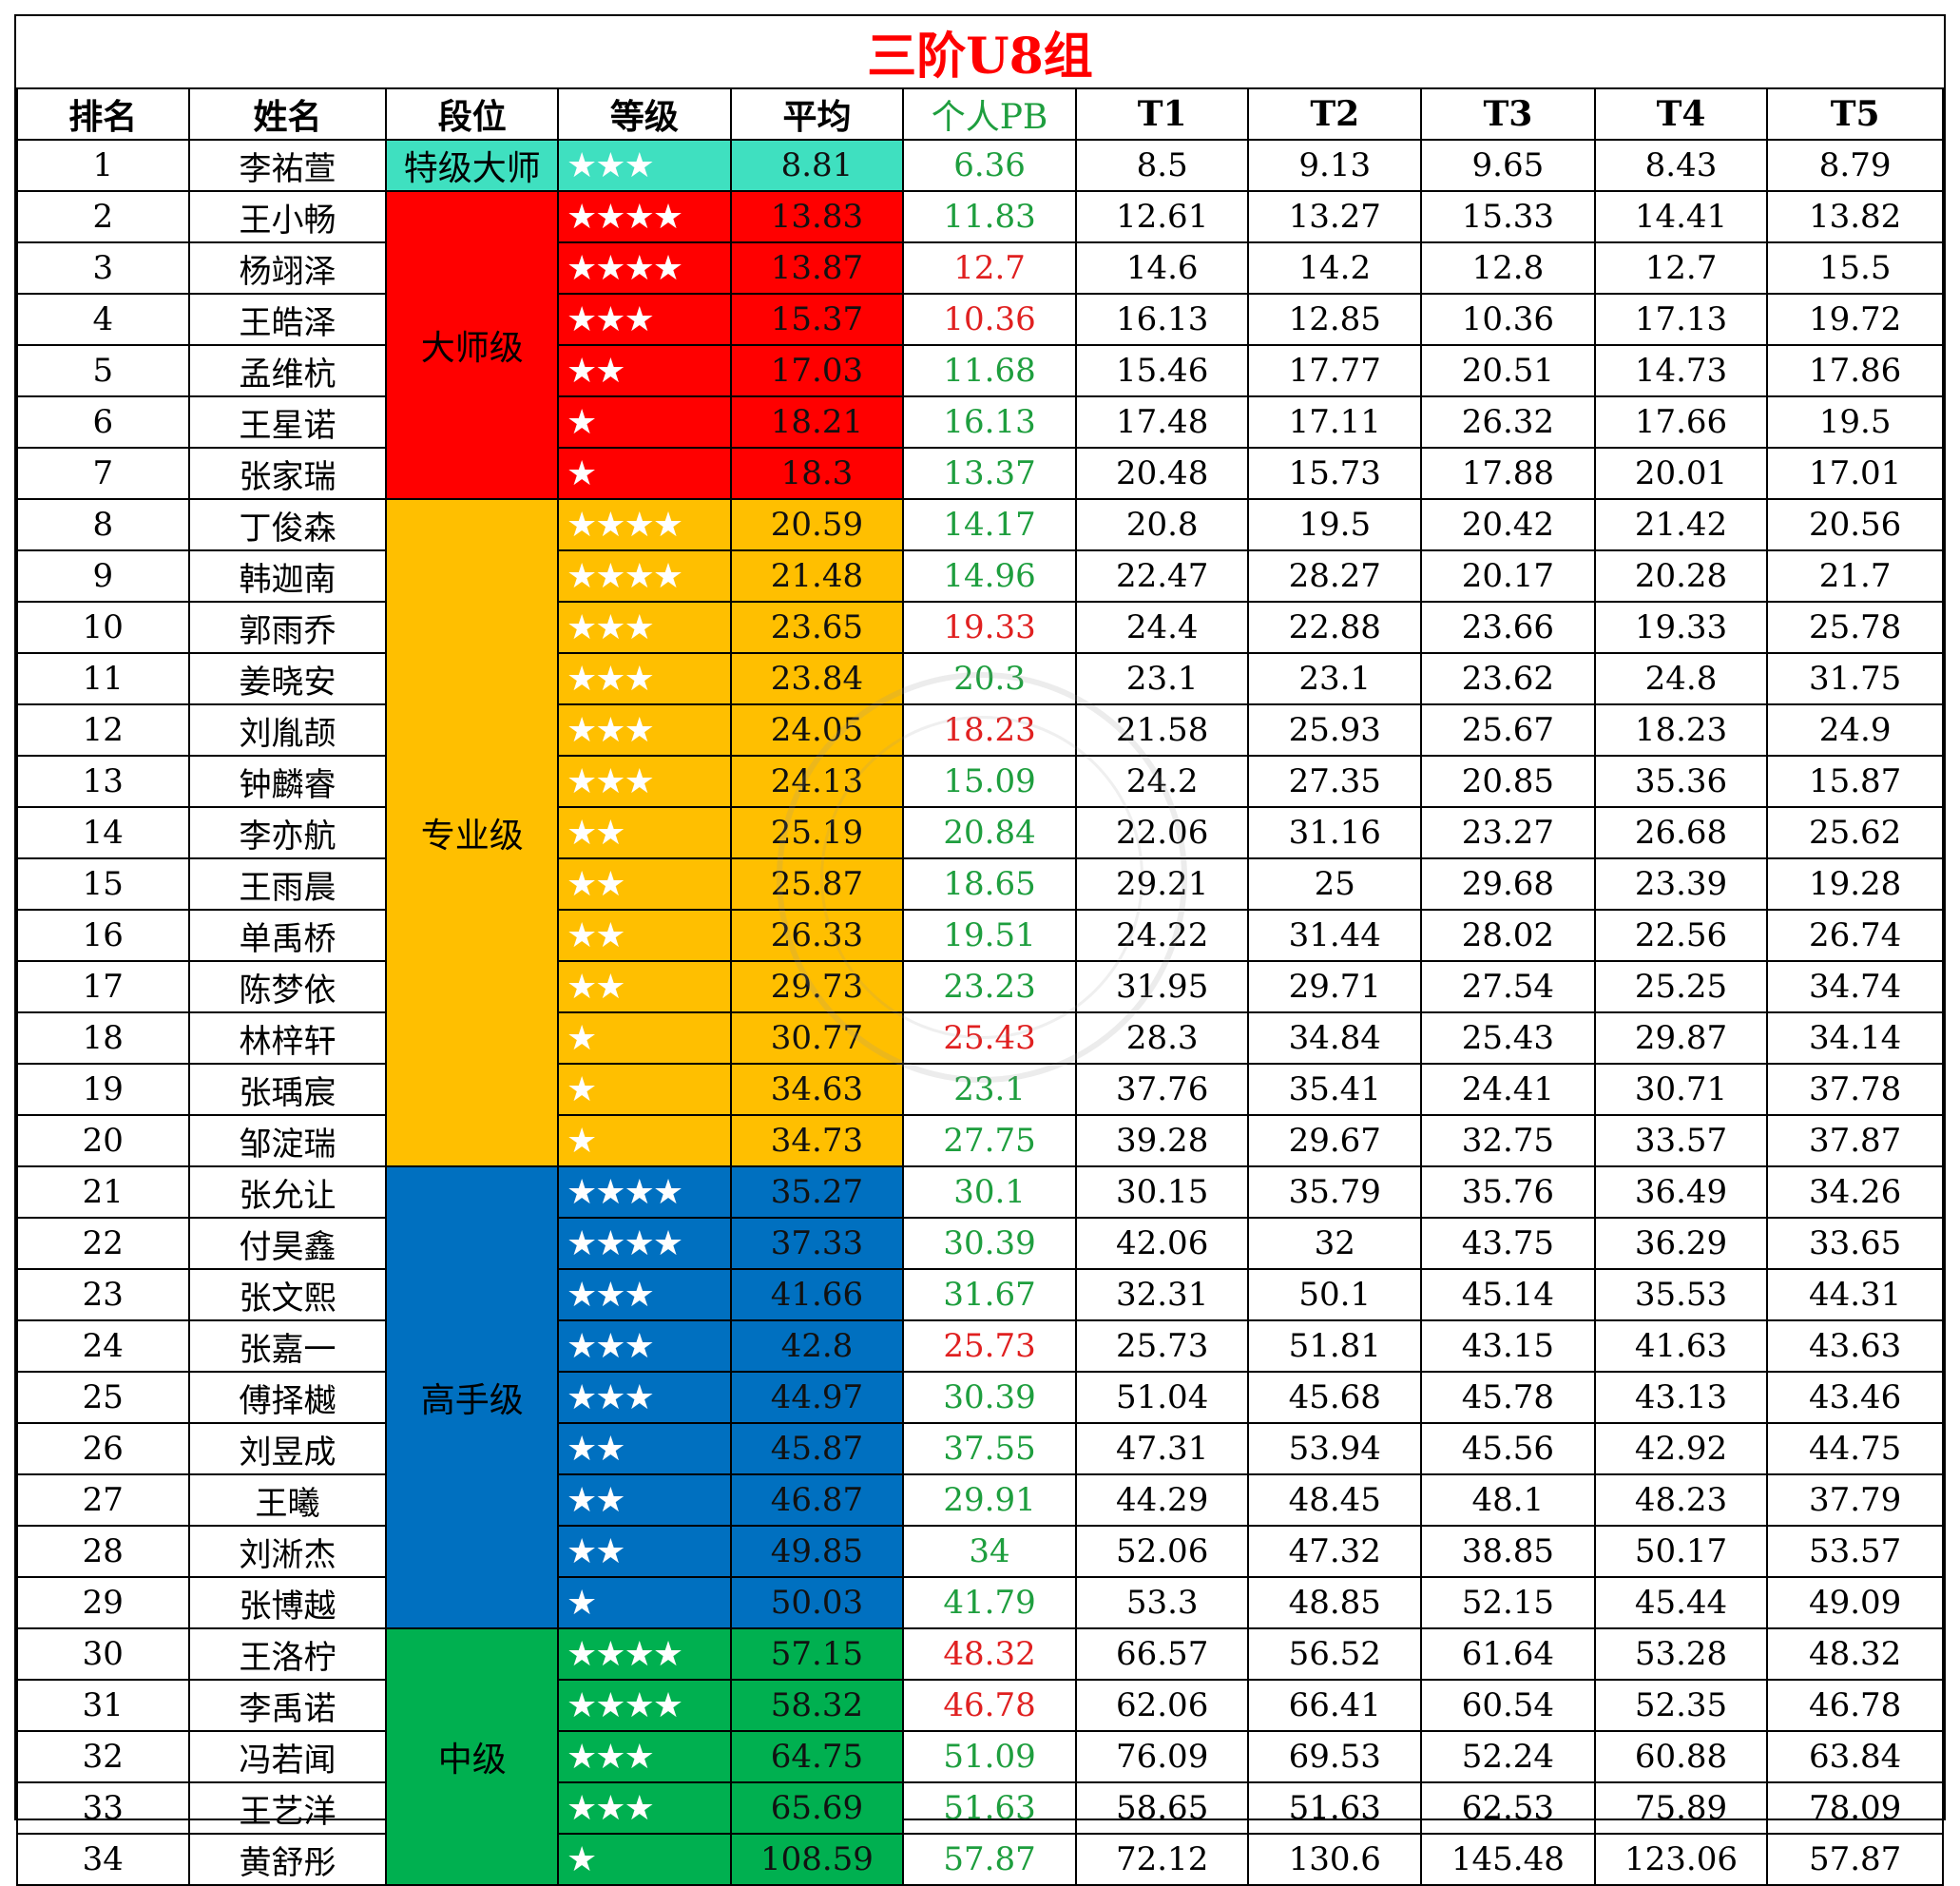 This screenshot has width=1960, height=1886. Describe the element at coordinates (1855, 1038) in the screenshot. I see `time-cell-t5: 34.14` at that location.